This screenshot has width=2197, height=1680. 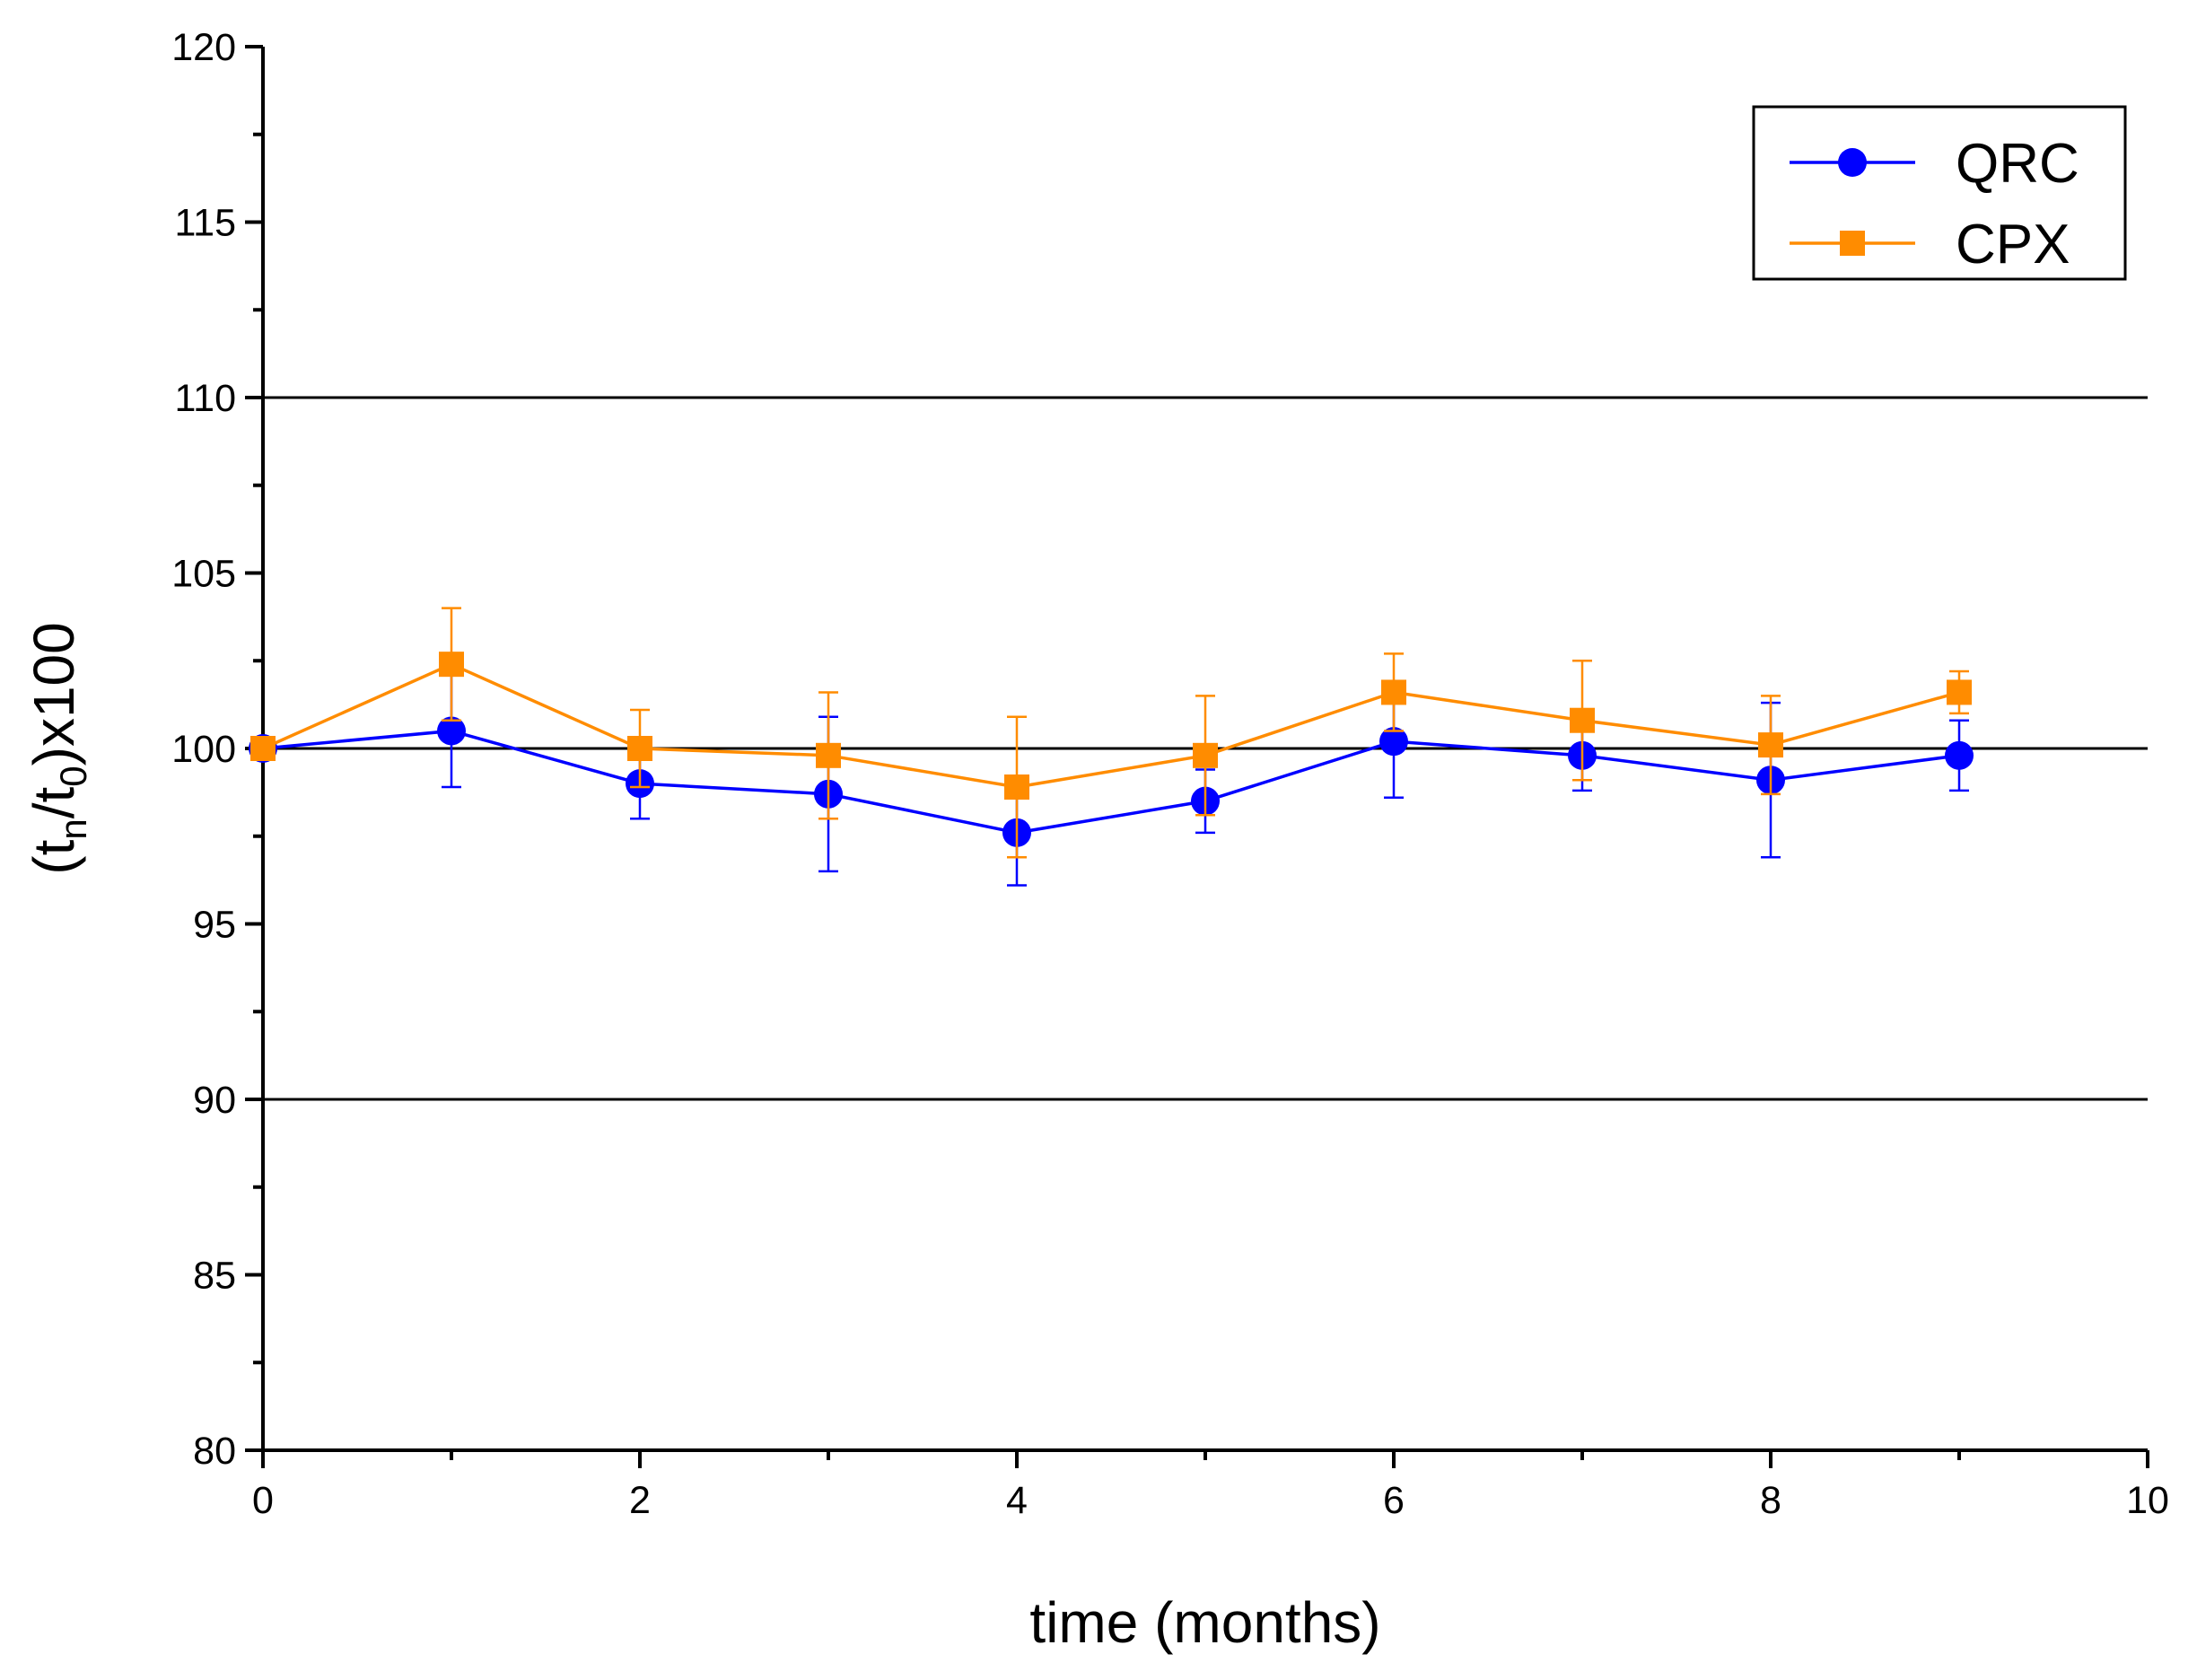 I want to click on y-tick-label: 80, so click(x=214, y=1452).